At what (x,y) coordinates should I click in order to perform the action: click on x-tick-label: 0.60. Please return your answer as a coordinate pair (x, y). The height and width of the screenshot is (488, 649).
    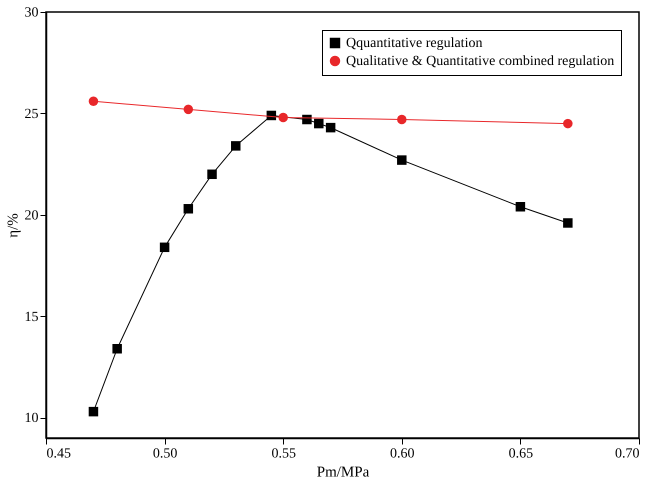
    Looking at the image, I should click on (402, 454).